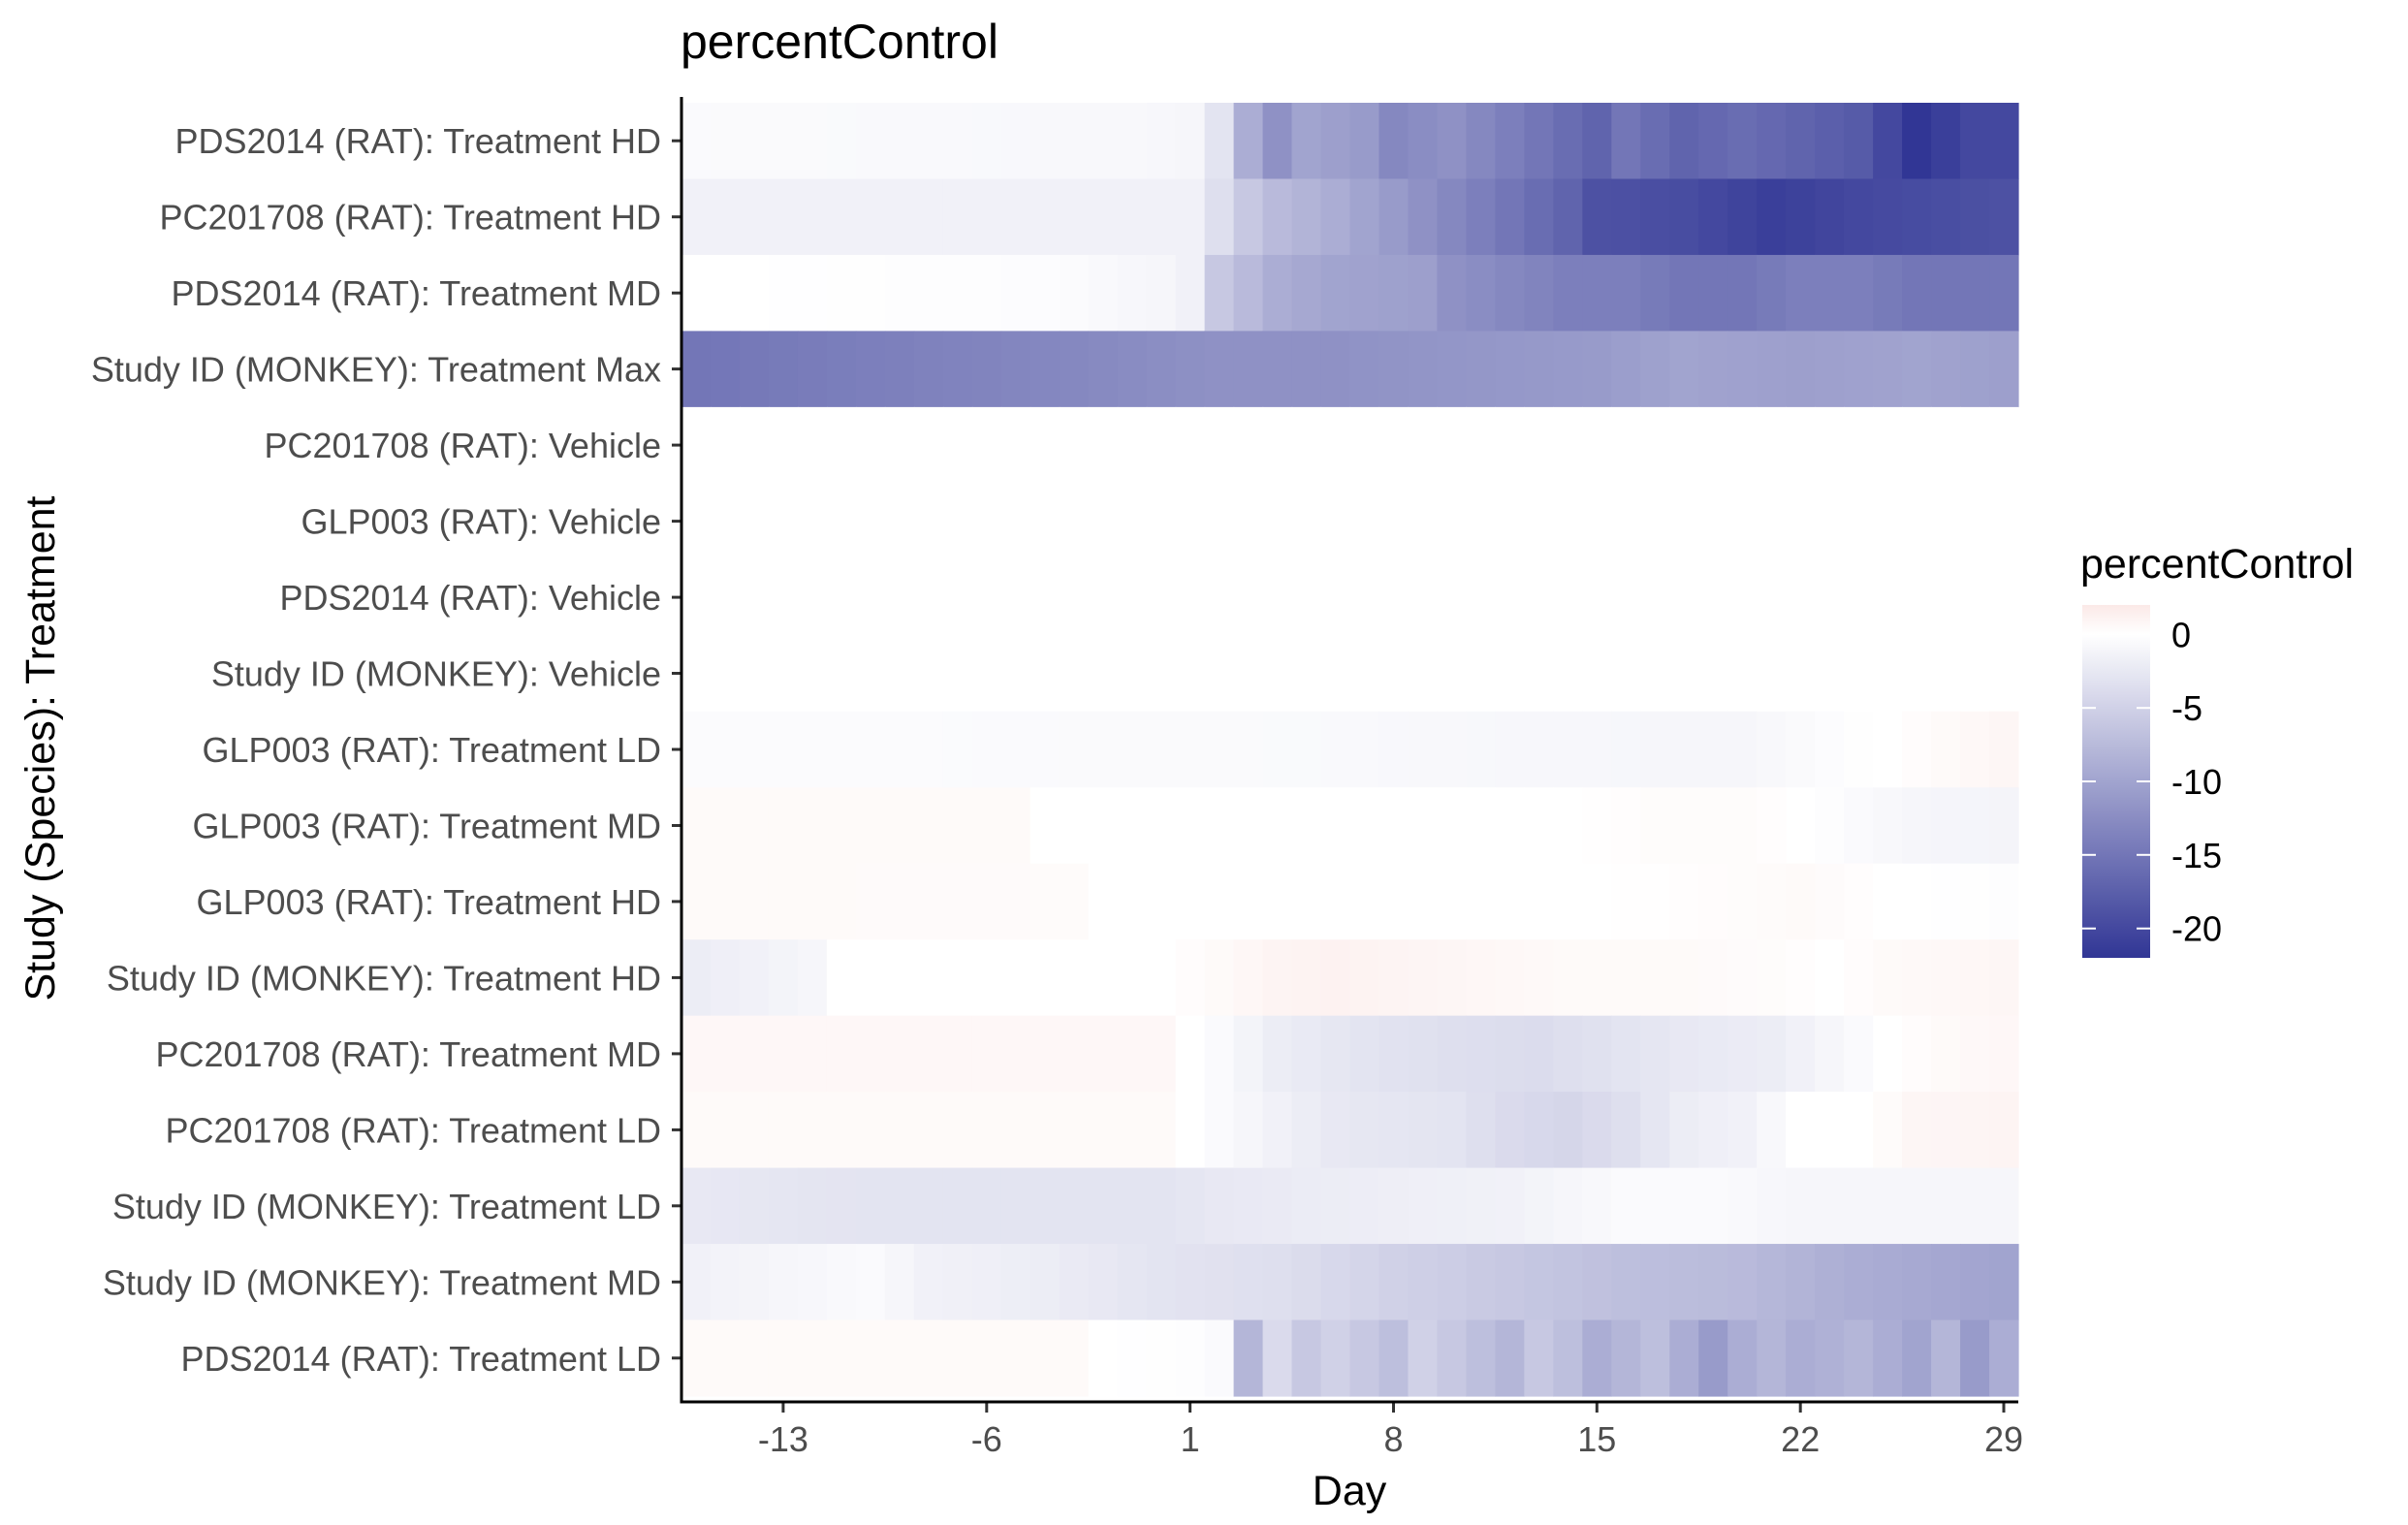 The height and width of the screenshot is (1525, 2408). I want to click on y-tick-label: Study ID (MONKEY): Treatment LD, so click(386, 1207).